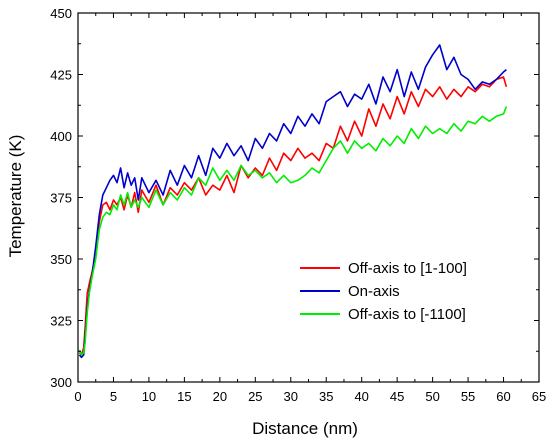 This screenshot has width=550, height=442. What do you see at coordinates (407, 268) in the screenshot?
I see `legend-label-0: Off-axis to [1-100]` at bounding box center [407, 268].